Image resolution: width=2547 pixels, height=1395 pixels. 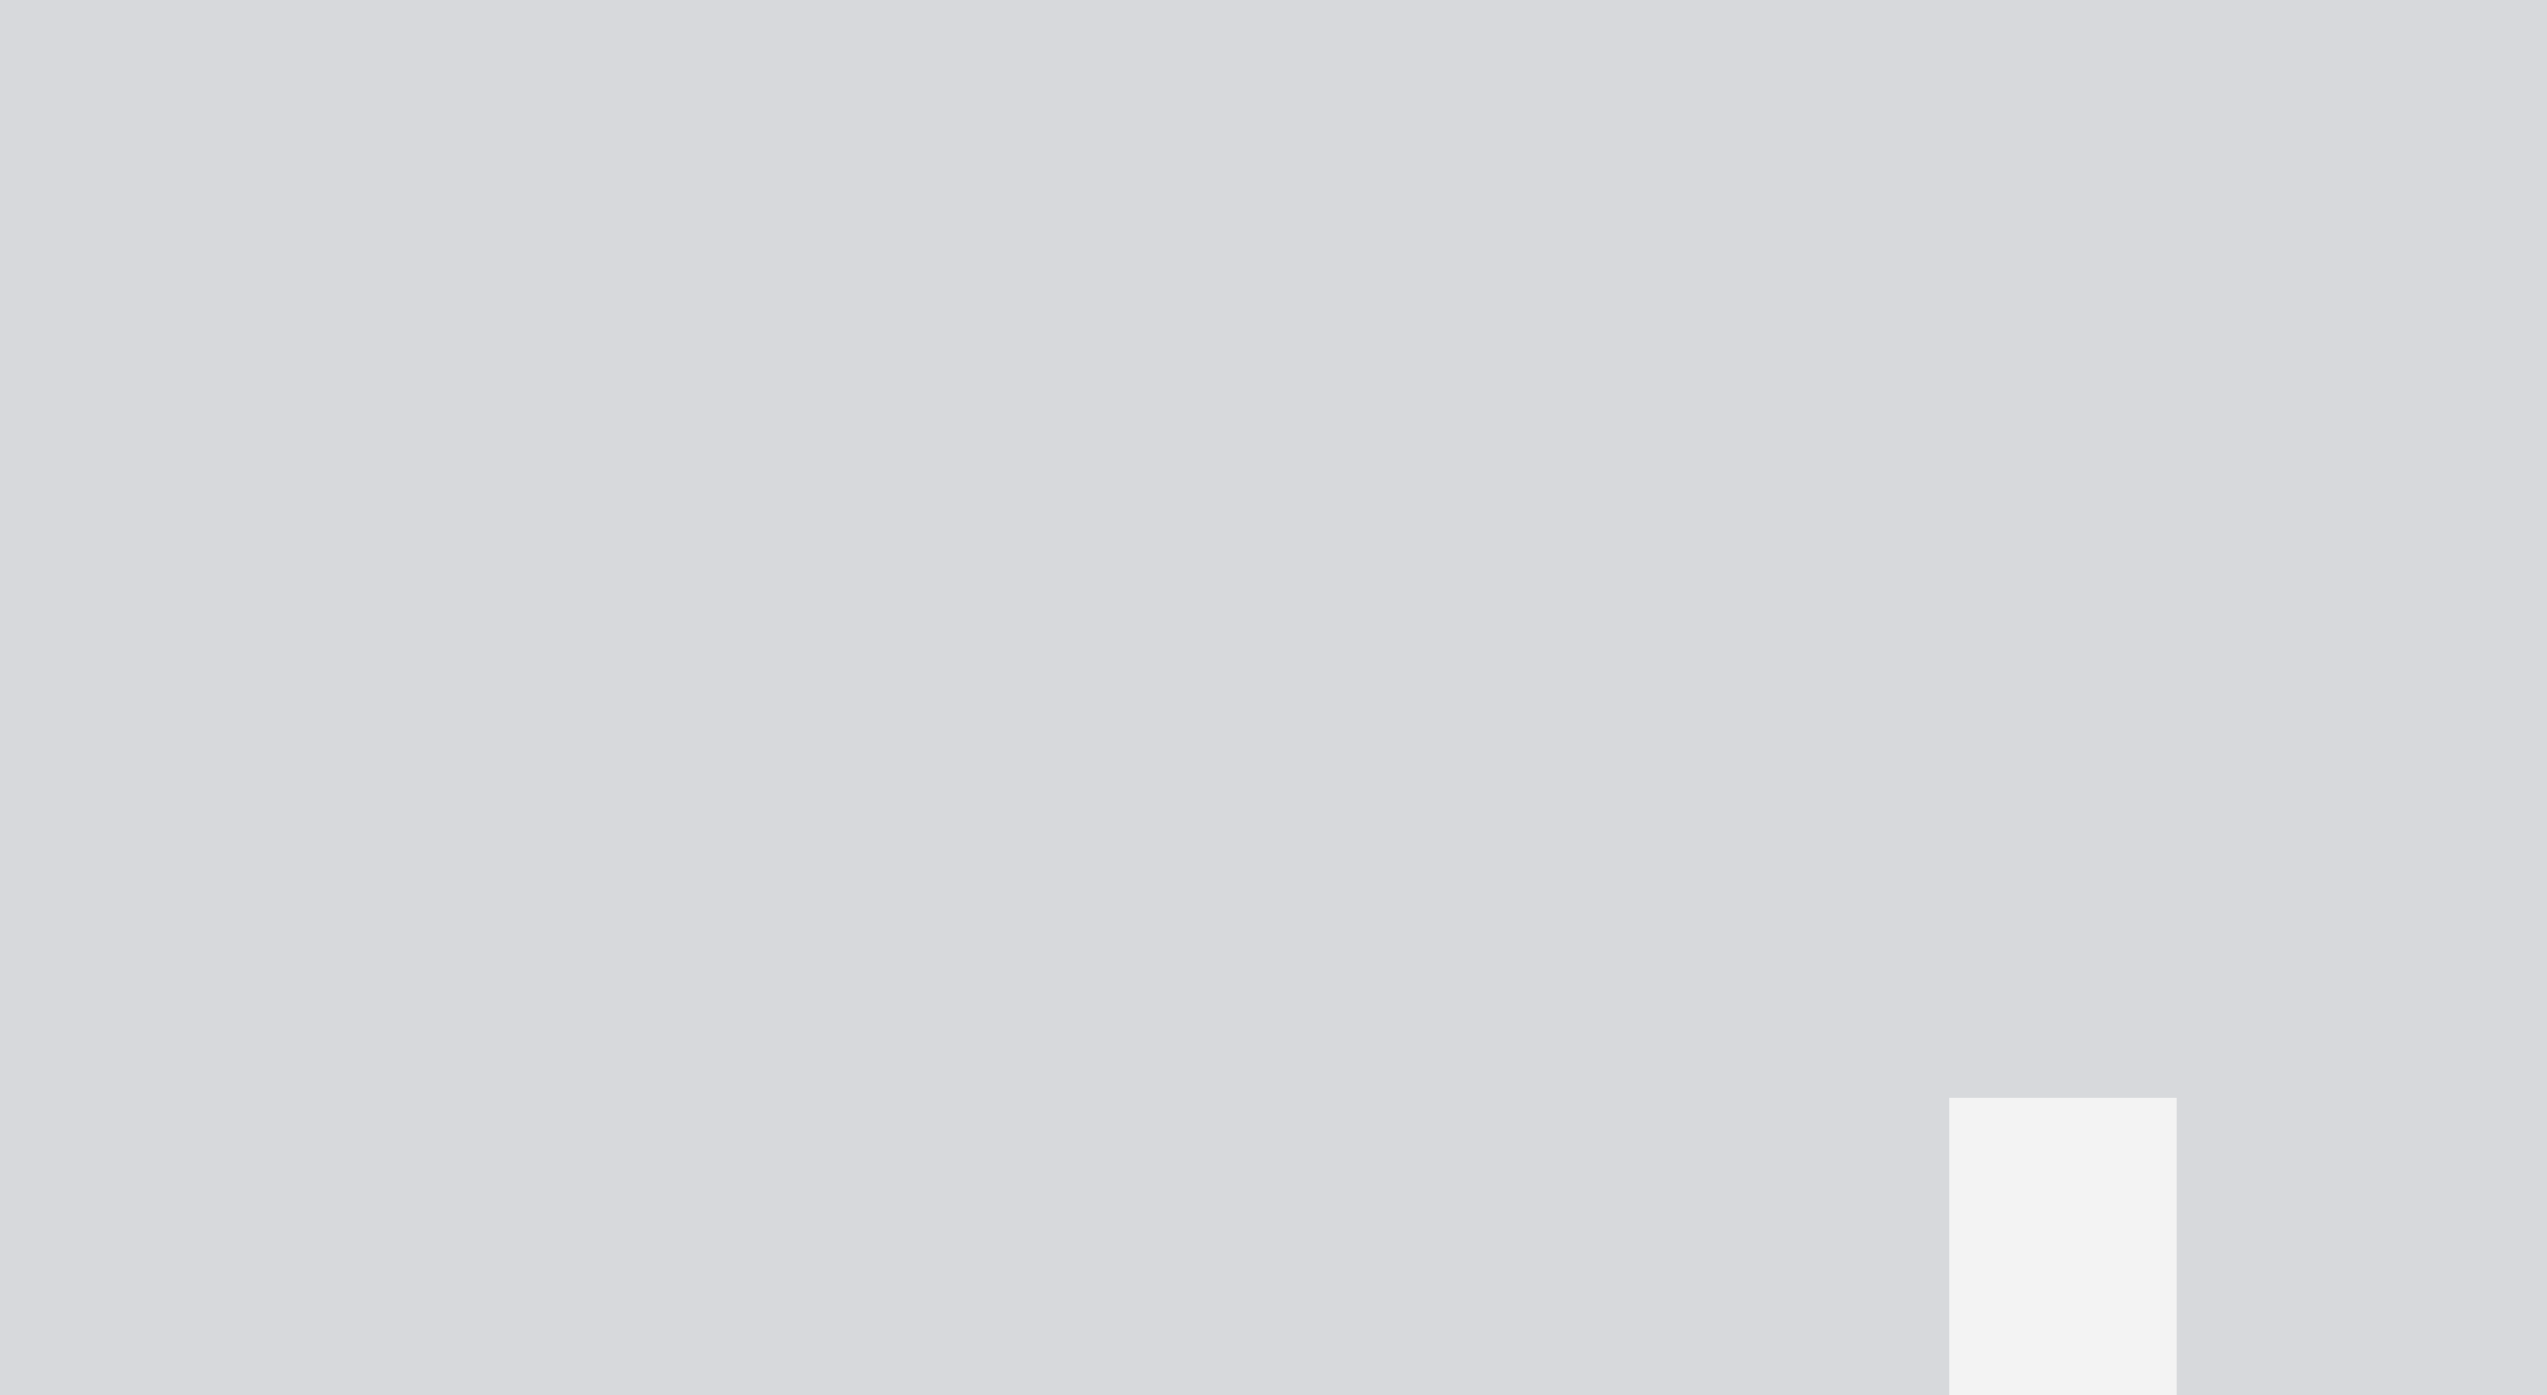 What do you see at coordinates (2063, 1246) in the screenshot?
I see `command-window` at bounding box center [2063, 1246].